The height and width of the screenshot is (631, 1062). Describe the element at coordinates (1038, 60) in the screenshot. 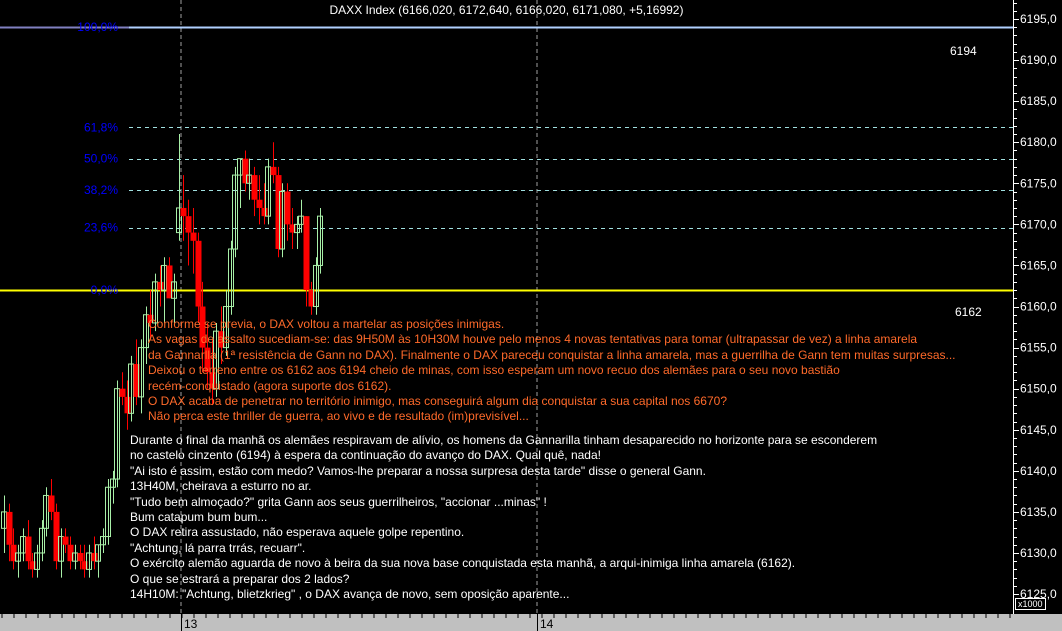

I see `price-tick-label: 6190,0` at that location.